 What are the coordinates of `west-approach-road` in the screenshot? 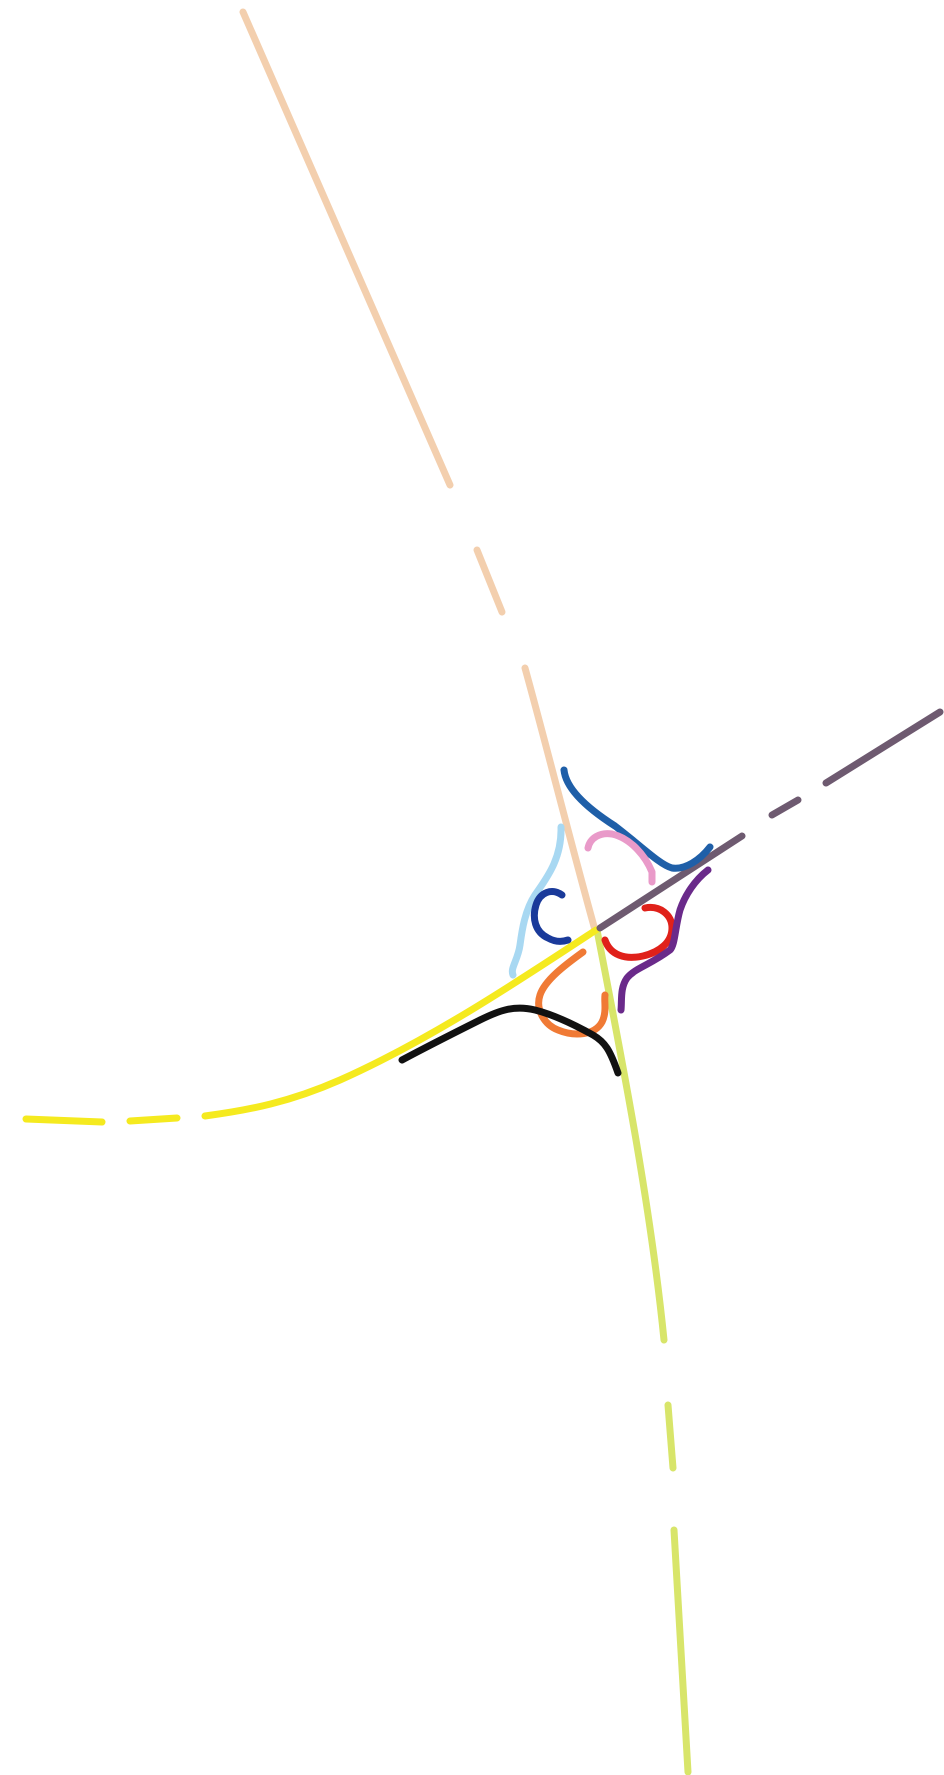 It's located at (400, 1023).